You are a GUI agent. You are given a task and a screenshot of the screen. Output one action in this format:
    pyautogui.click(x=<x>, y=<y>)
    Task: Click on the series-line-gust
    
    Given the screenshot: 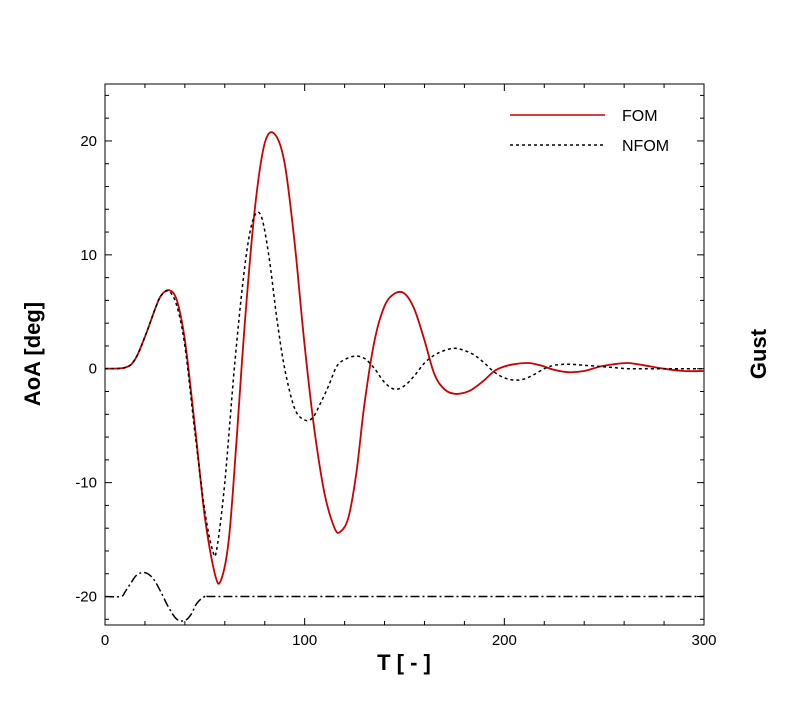 What is the action you would take?
    pyautogui.click(x=404, y=596)
    